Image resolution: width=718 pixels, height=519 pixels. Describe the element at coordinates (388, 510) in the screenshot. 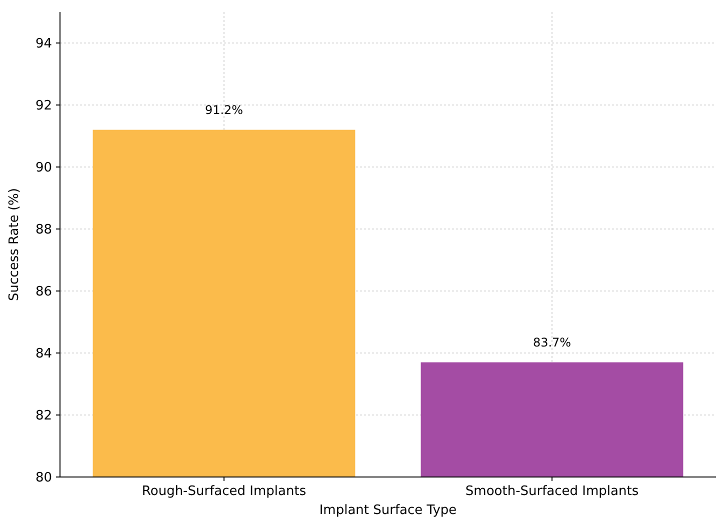

I see `x-axis-title: Implant Surface Type` at that location.